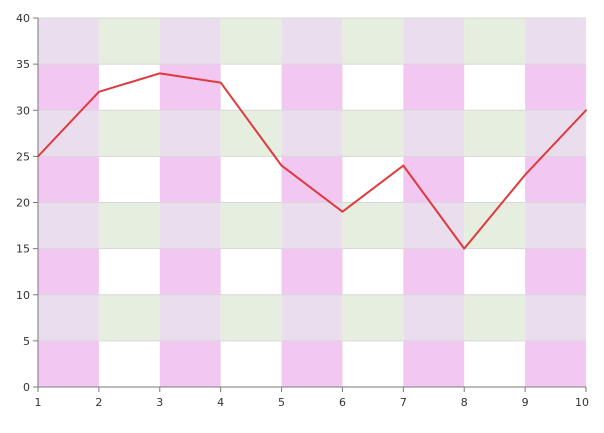  Describe the element at coordinates (281, 402) in the screenshot. I see `x-tick-label: 5` at that location.